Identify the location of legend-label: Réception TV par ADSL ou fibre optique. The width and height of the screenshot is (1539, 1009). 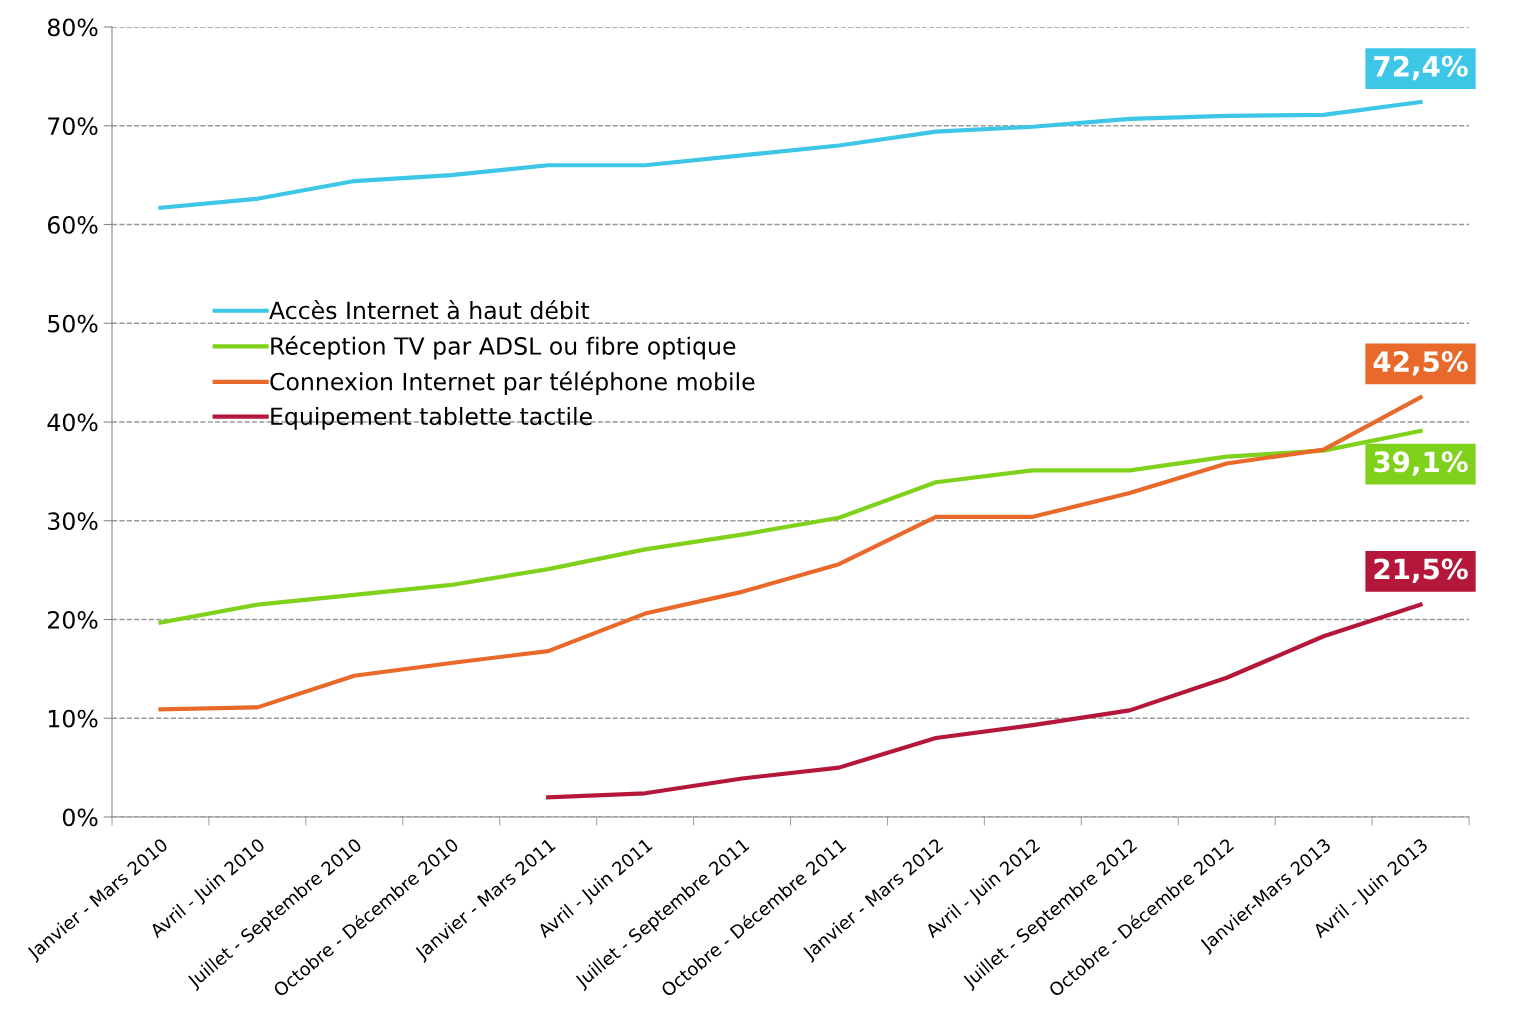
(503, 347).